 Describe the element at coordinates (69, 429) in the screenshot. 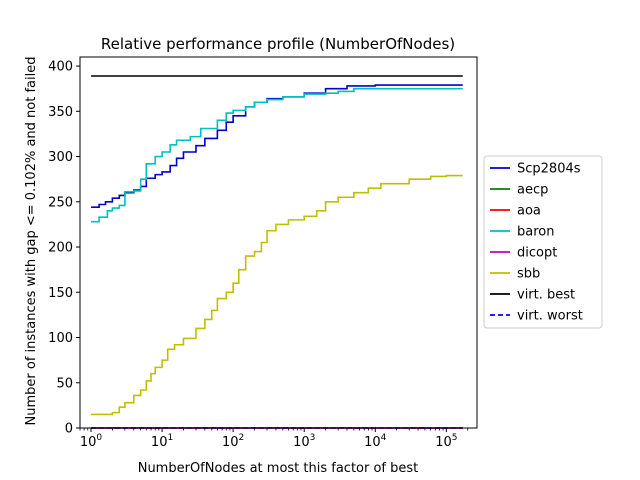

I see `y-tick-label: 0` at that location.